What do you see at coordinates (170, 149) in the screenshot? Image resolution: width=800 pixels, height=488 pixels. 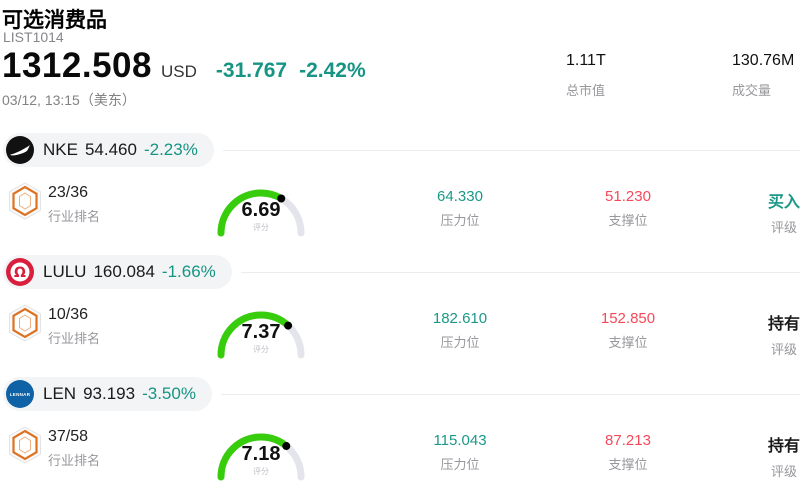 I see `ticker-change-pct: -2.23%` at bounding box center [170, 149].